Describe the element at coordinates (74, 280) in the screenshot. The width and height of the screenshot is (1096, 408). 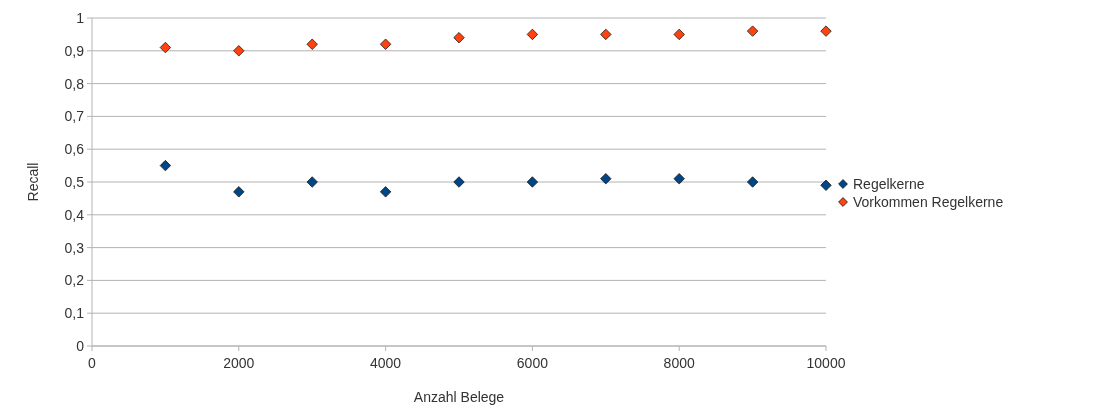
I see `y-tick-label: 0,2` at that location.